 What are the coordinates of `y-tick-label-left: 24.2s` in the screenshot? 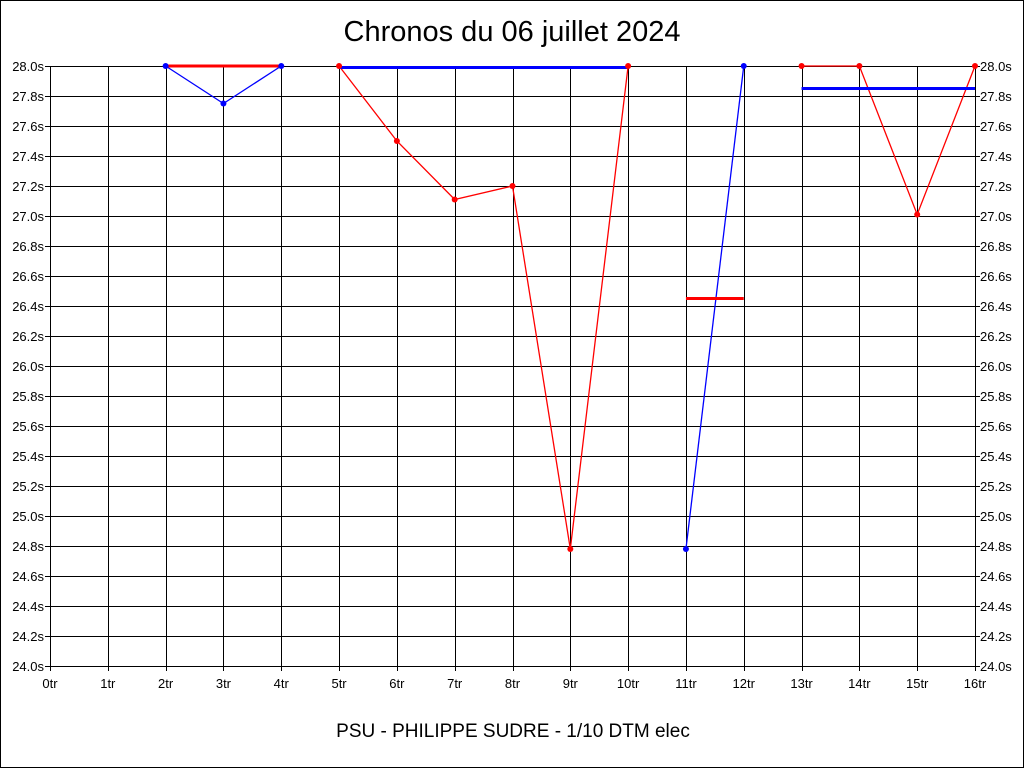 It's located at (28, 636).